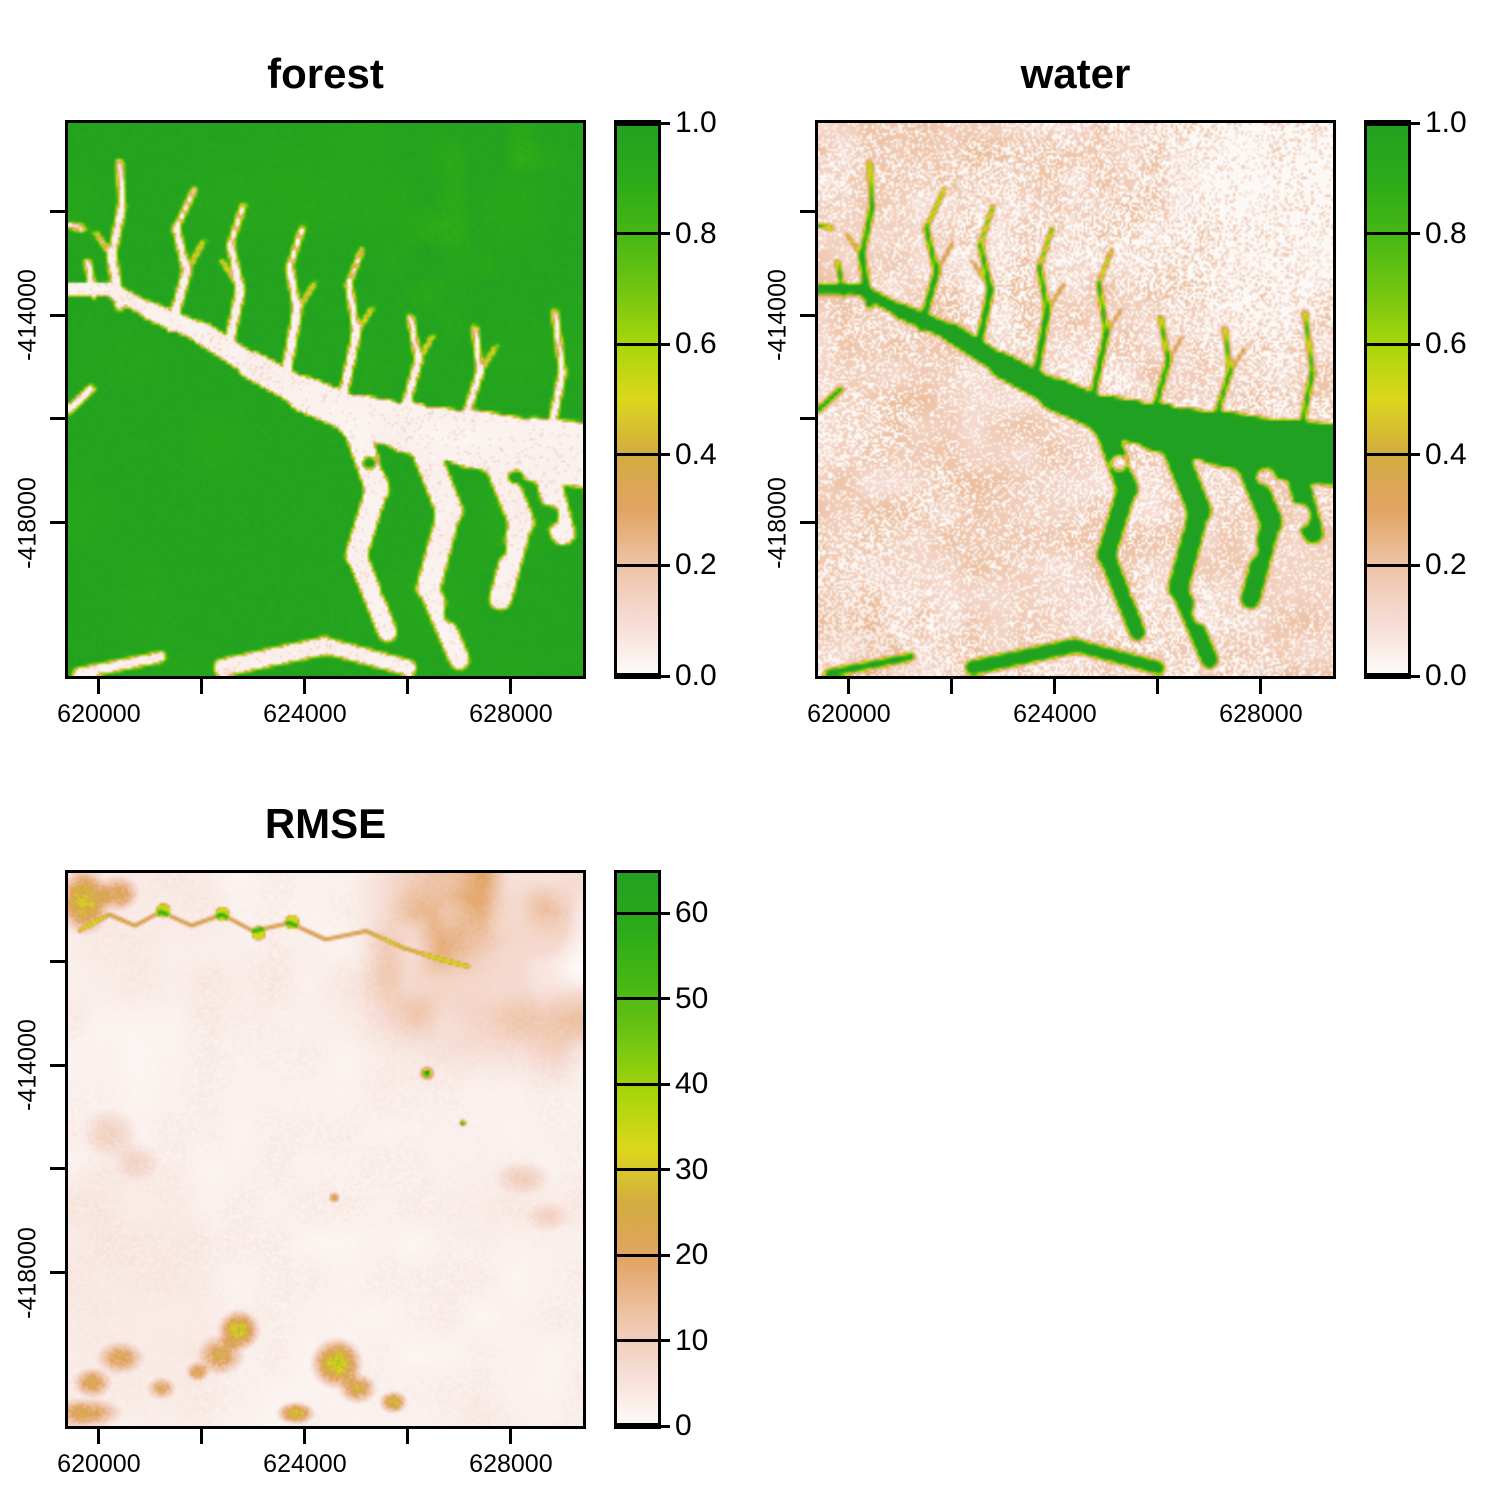 The width and height of the screenshot is (1500, 1500). I want to click on forest-y-tick-label: -418000, so click(27, 522).